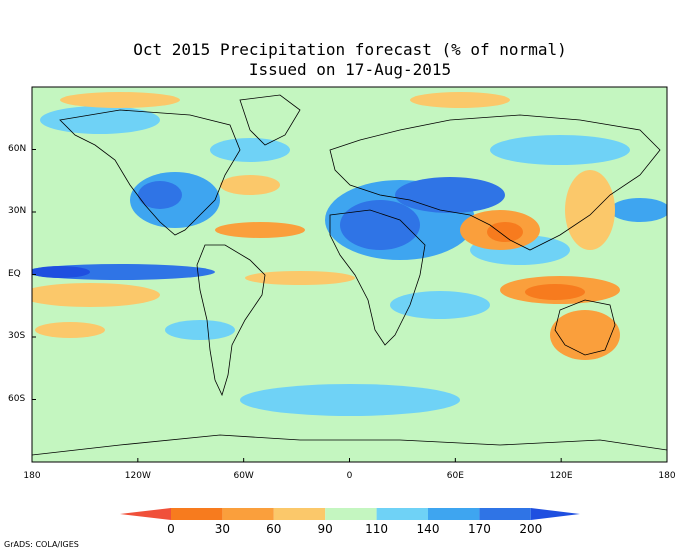  I want to click on east-asia-dry, so click(590, 210).